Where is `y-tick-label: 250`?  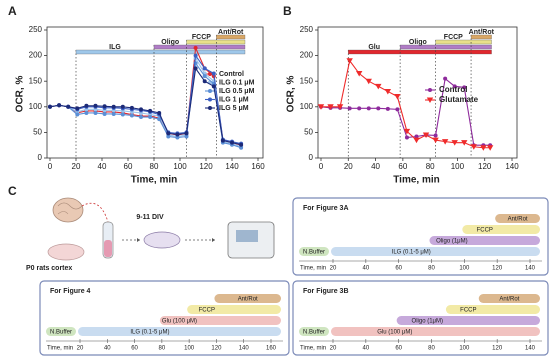 y-tick-label: 250 is located at coordinates (307, 29).